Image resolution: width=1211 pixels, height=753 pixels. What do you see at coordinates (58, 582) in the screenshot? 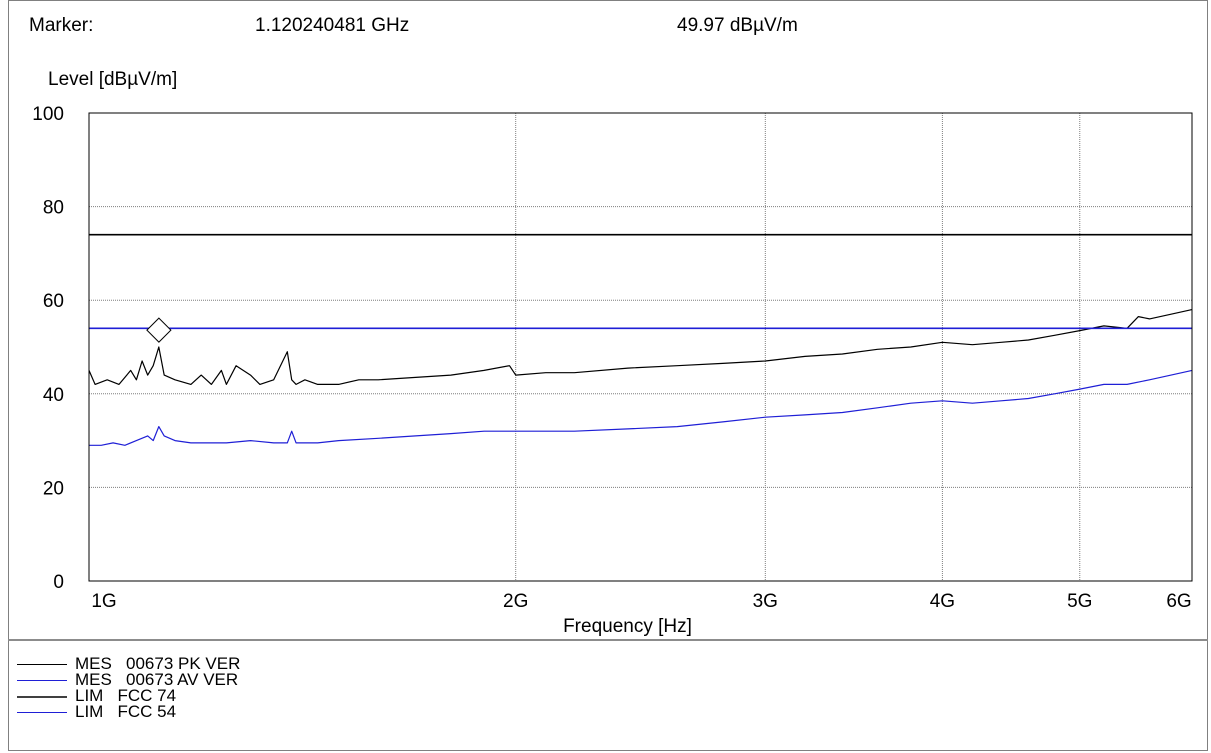
I see `y-tick-label: 0` at bounding box center [58, 582].